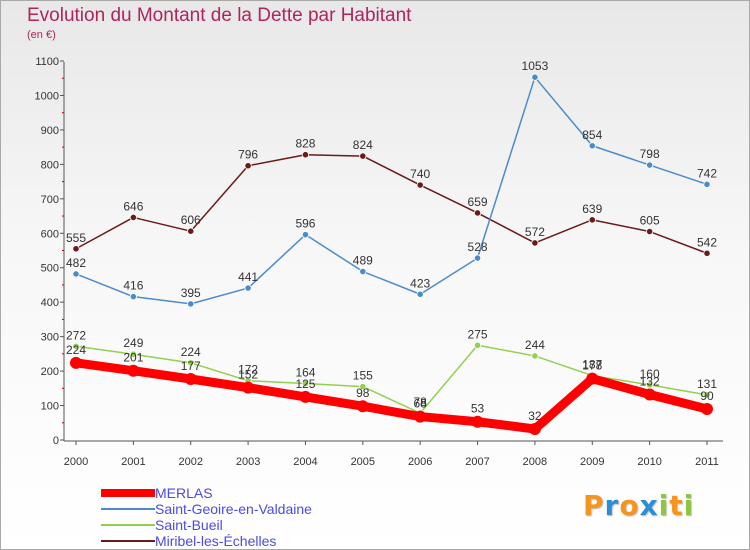 This screenshot has height=550, width=750. Describe the element at coordinates (363, 462) in the screenshot. I see `x-tick-label: 2005` at that location.